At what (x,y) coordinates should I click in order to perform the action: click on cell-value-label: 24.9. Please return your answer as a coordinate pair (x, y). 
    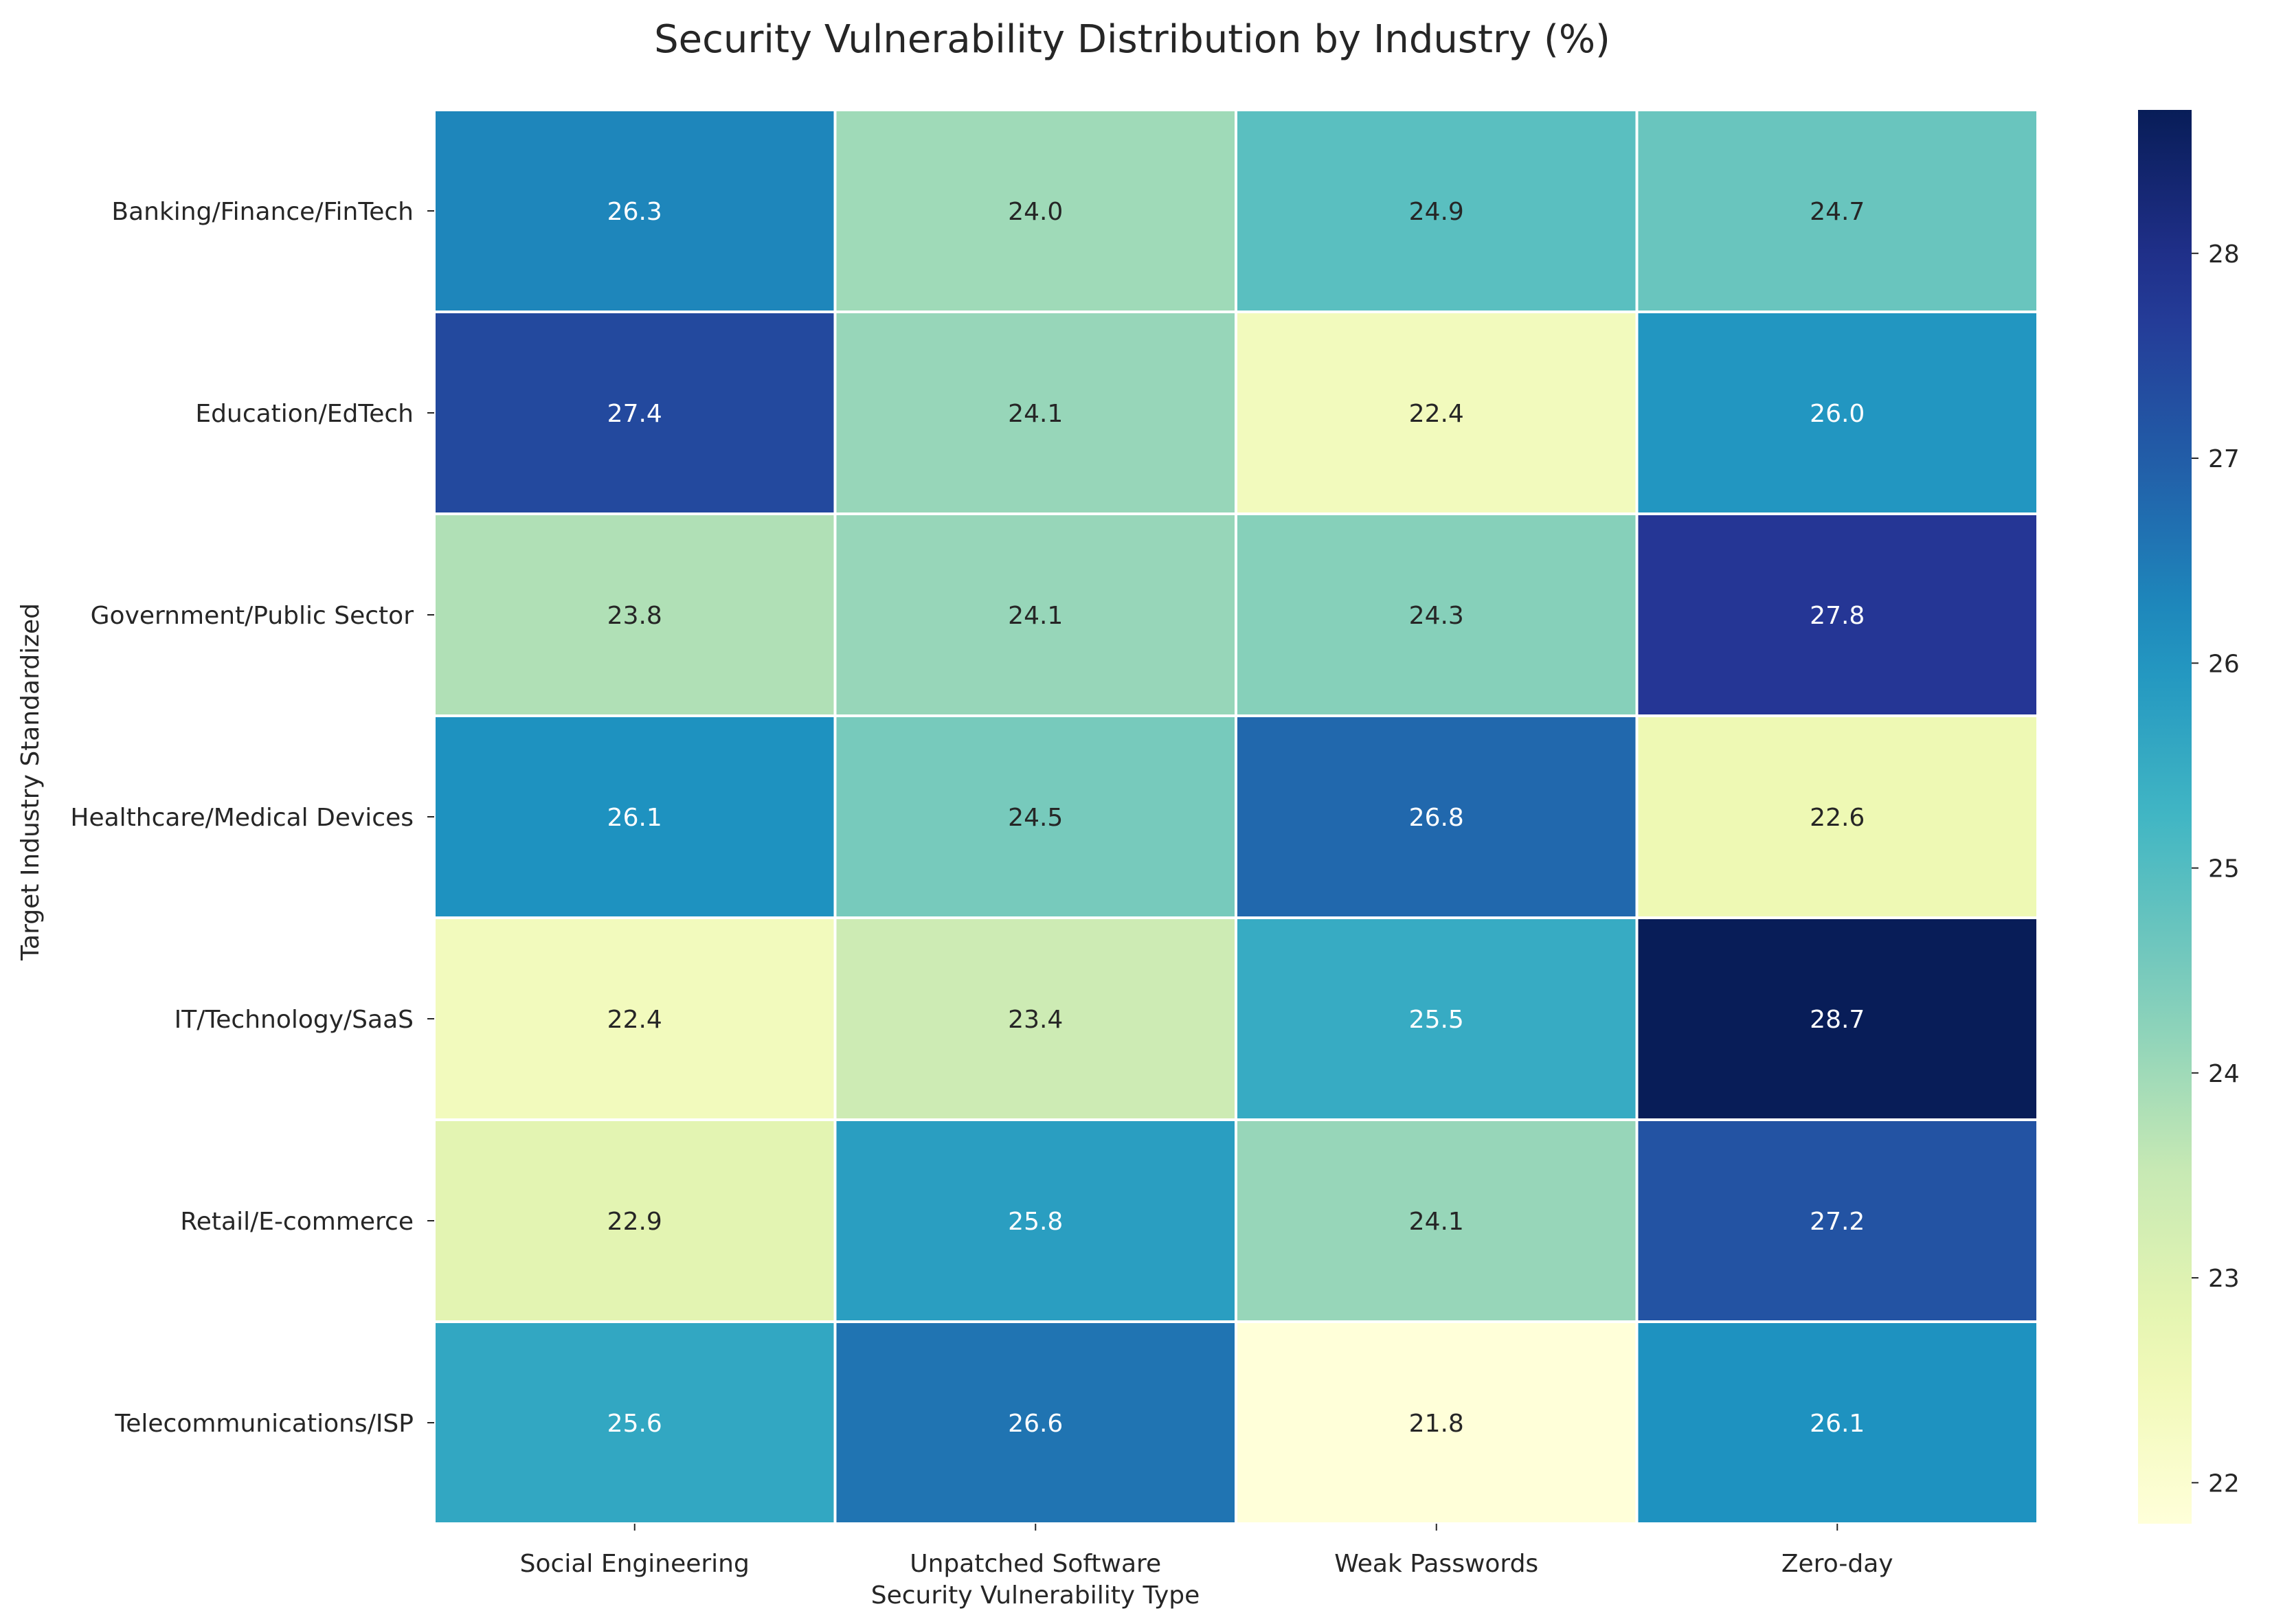
    Looking at the image, I should click on (1436, 212).